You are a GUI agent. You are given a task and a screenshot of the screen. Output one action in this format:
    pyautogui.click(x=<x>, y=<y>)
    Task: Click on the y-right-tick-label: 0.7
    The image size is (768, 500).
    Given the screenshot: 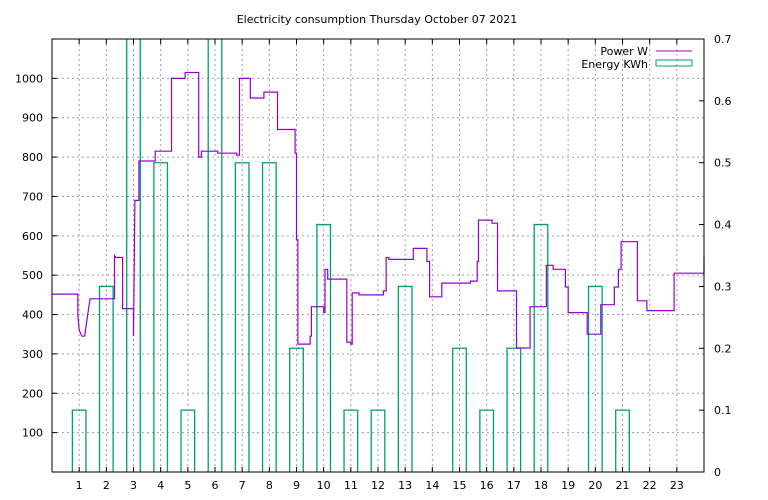 What is the action you would take?
    pyautogui.click(x=723, y=39)
    